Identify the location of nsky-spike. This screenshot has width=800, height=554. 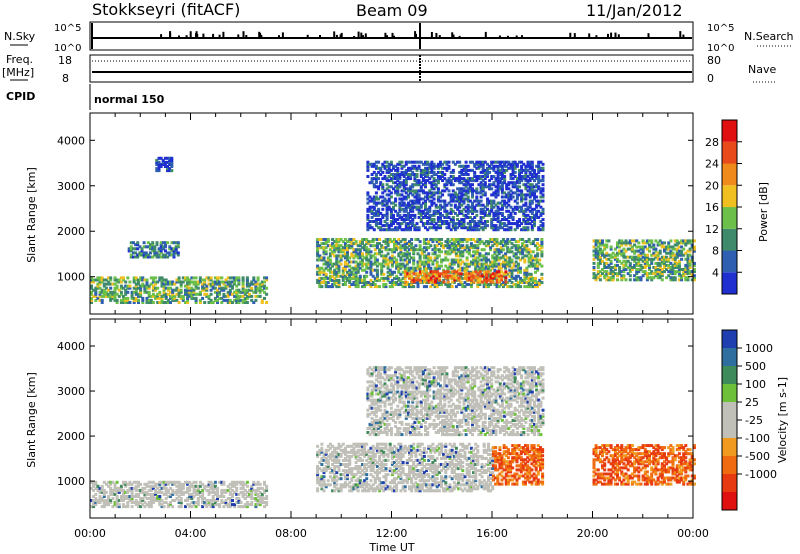
(387, 36).